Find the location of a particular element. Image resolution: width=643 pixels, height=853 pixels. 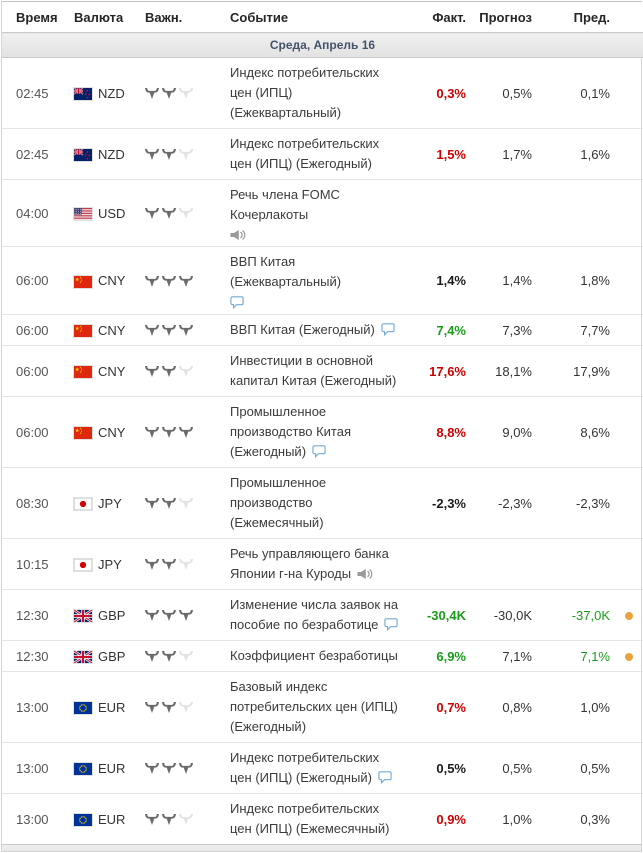

currency-code: EUR is located at coordinates (112, 819).